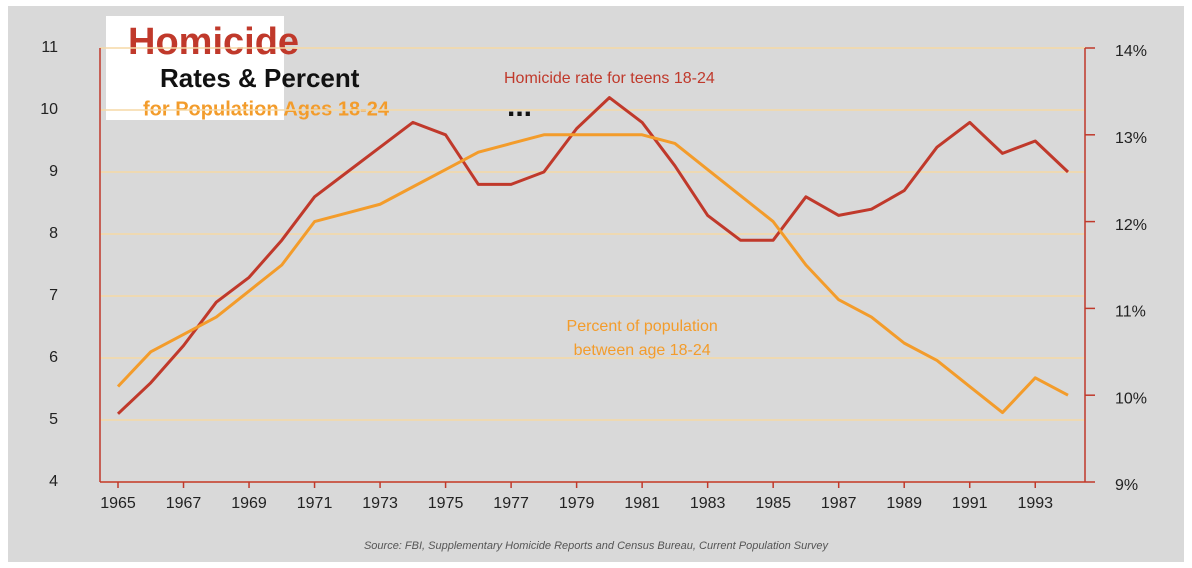 This screenshot has width=1192, height=568. What do you see at coordinates (1130, 312) in the screenshot?
I see `y2-tick-label: 11%` at bounding box center [1130, 312].